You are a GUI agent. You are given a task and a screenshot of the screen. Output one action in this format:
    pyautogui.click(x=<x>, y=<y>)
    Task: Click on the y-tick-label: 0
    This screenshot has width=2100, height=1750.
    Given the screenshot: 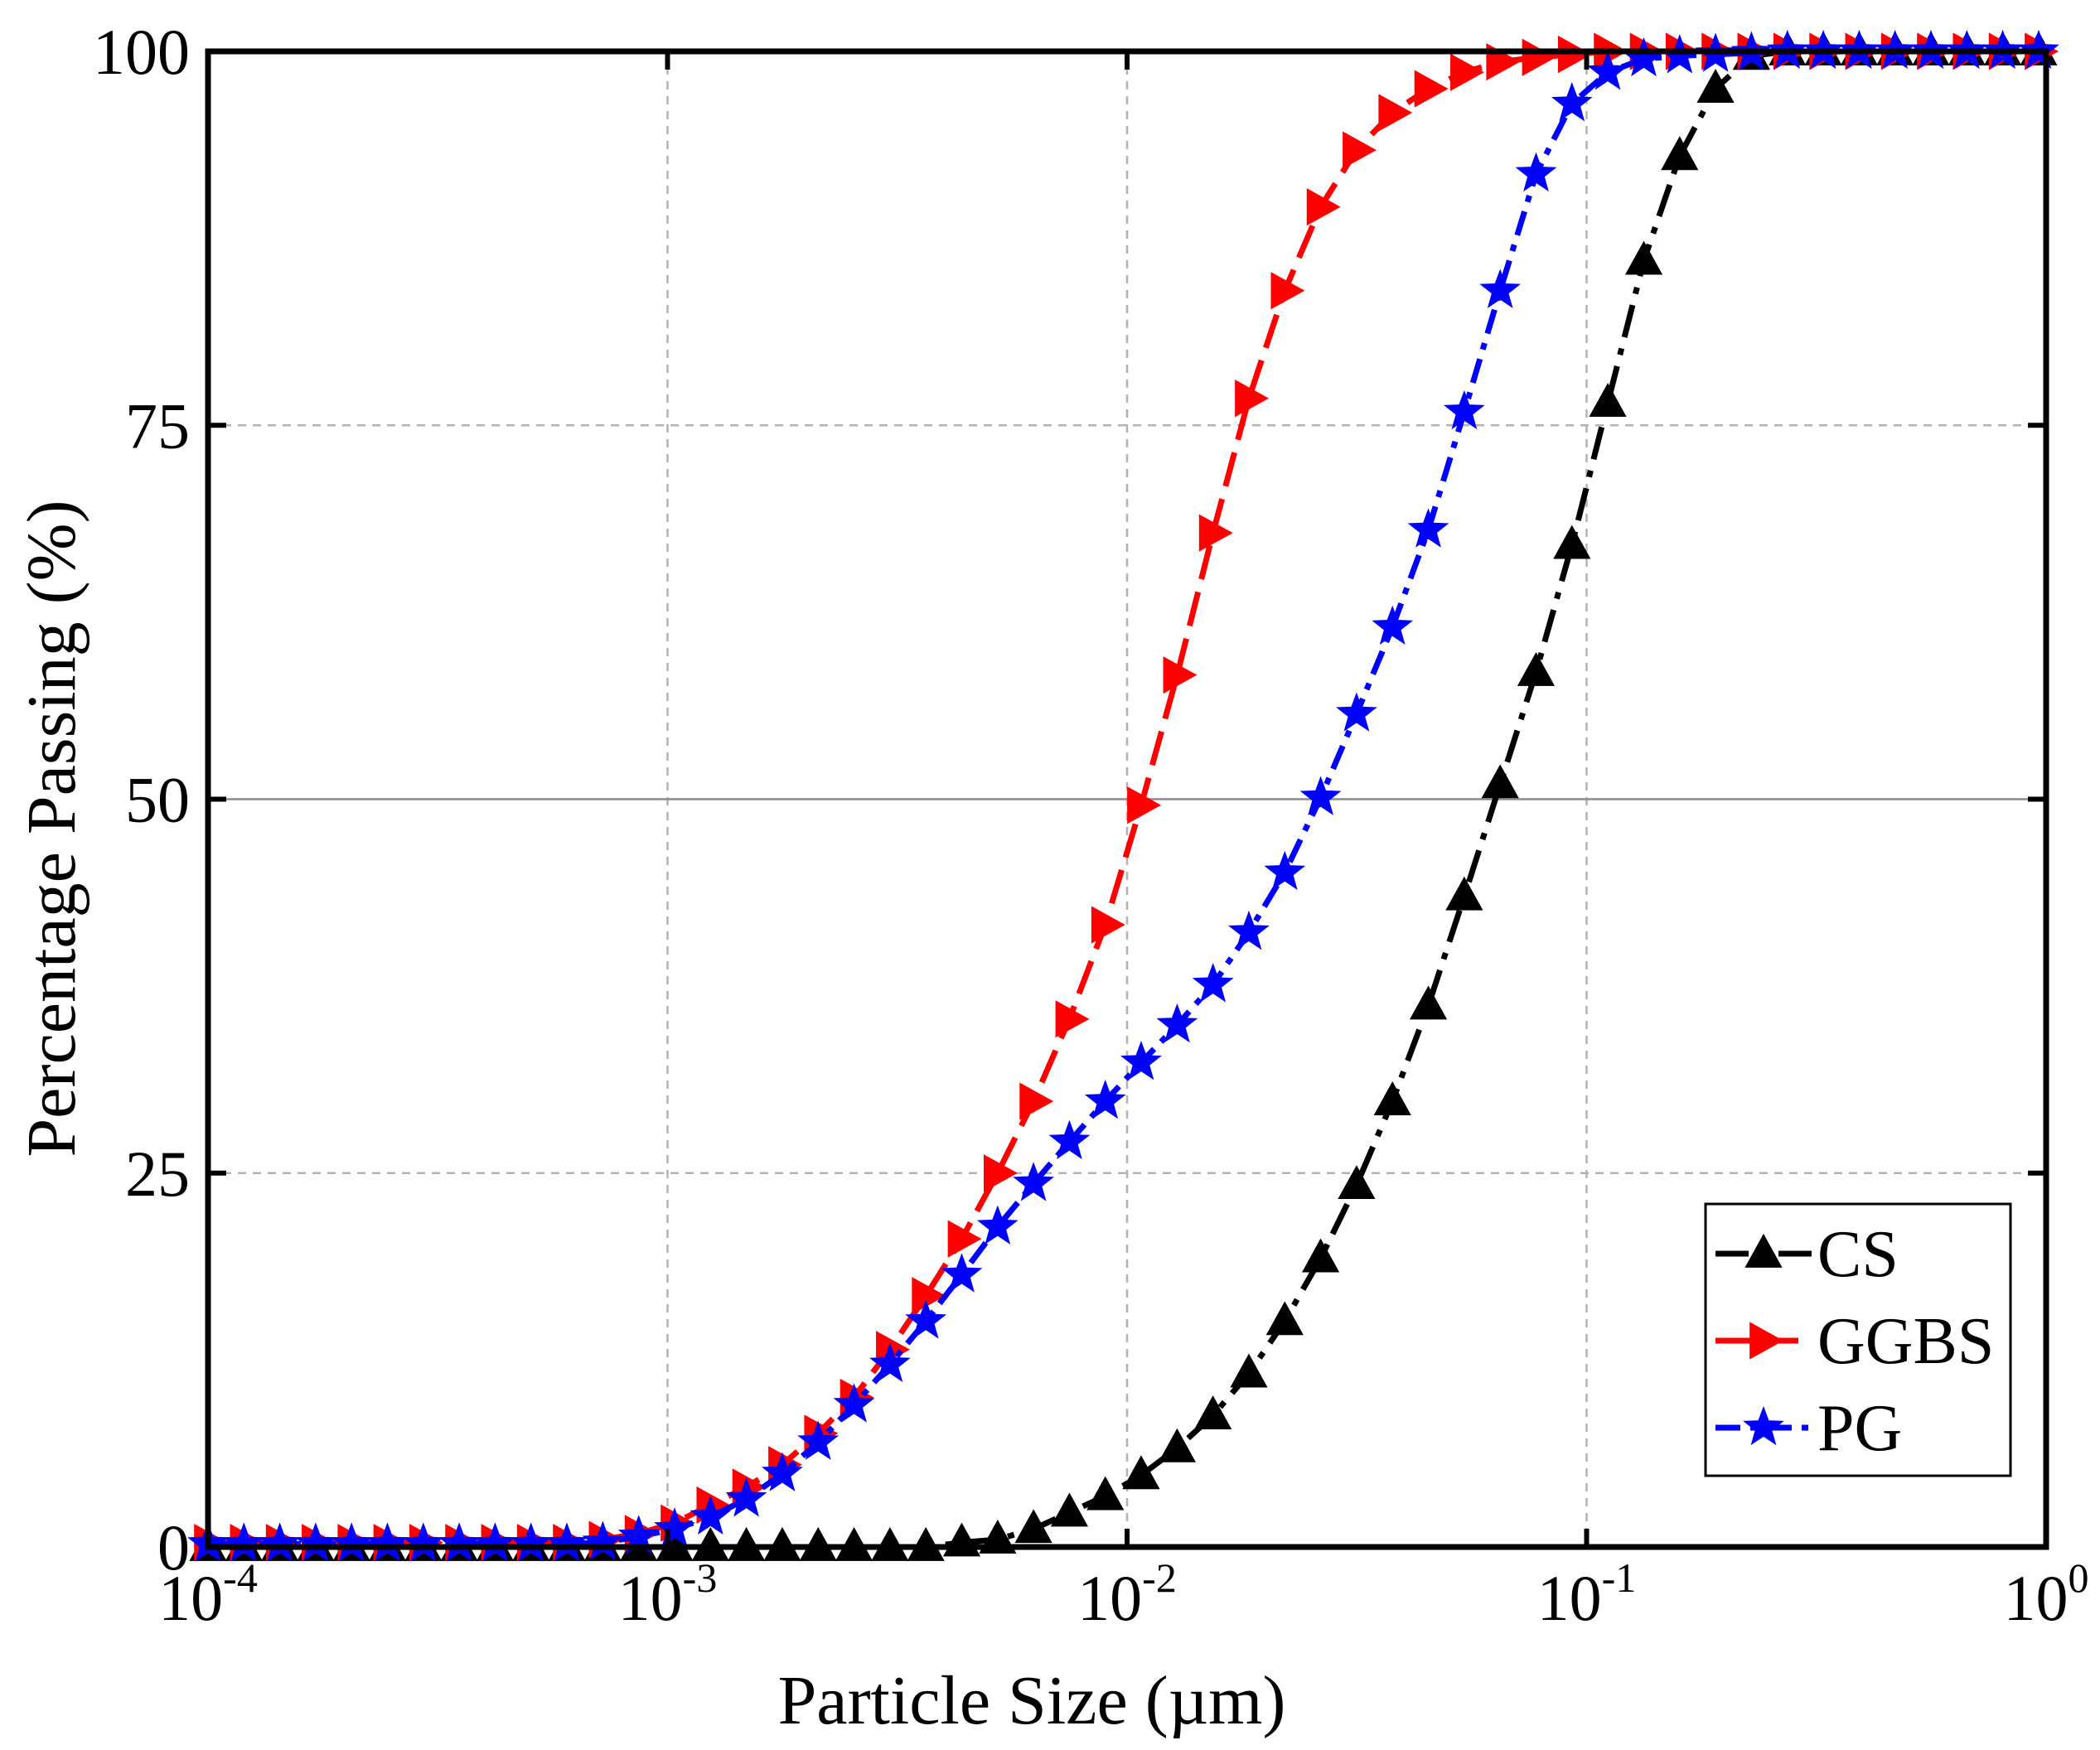 What is the action you would take?
    pyautogui.click(x=173, y=1547)
    